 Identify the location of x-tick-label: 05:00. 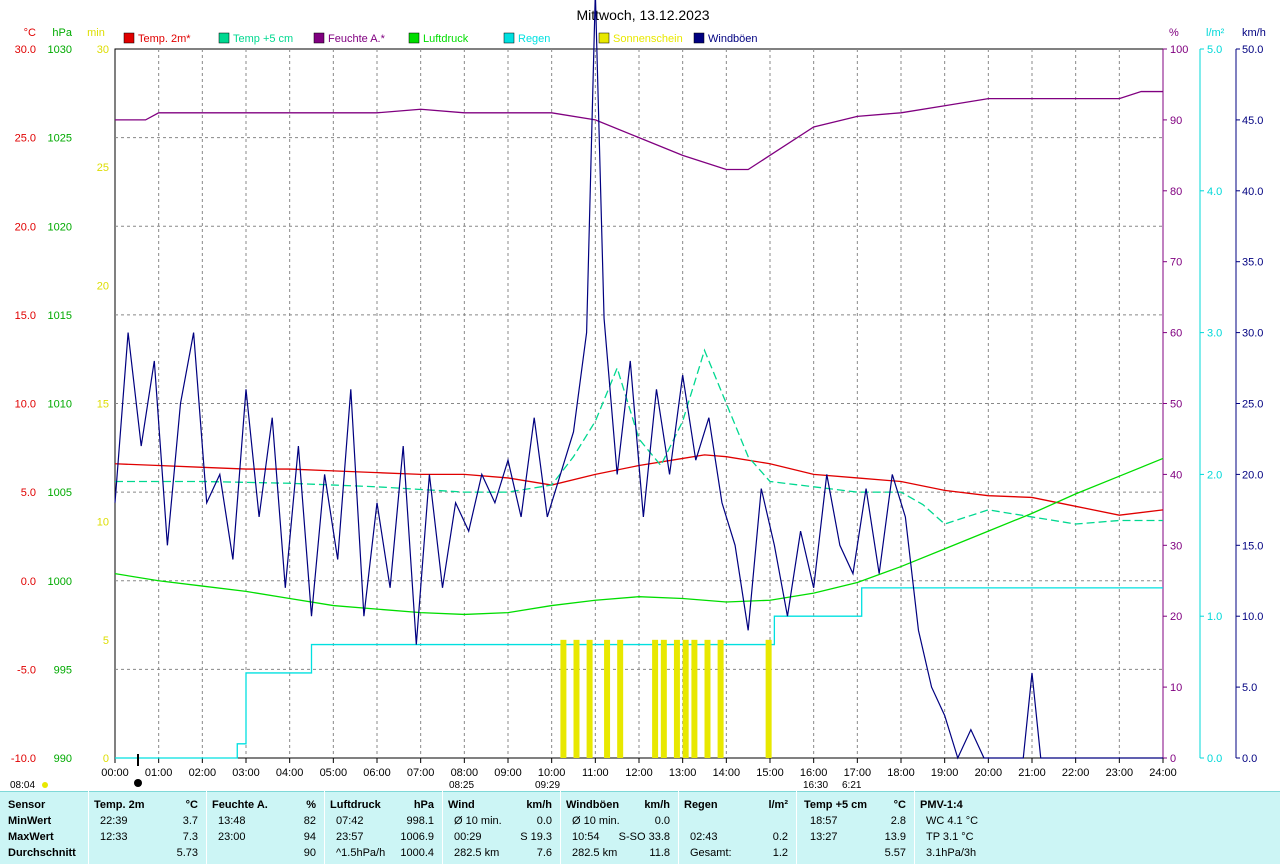
(334, 773).